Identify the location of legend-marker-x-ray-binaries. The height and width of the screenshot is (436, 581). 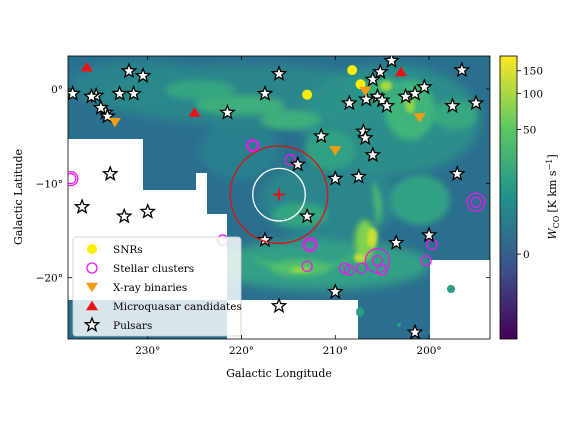
(92, 287).